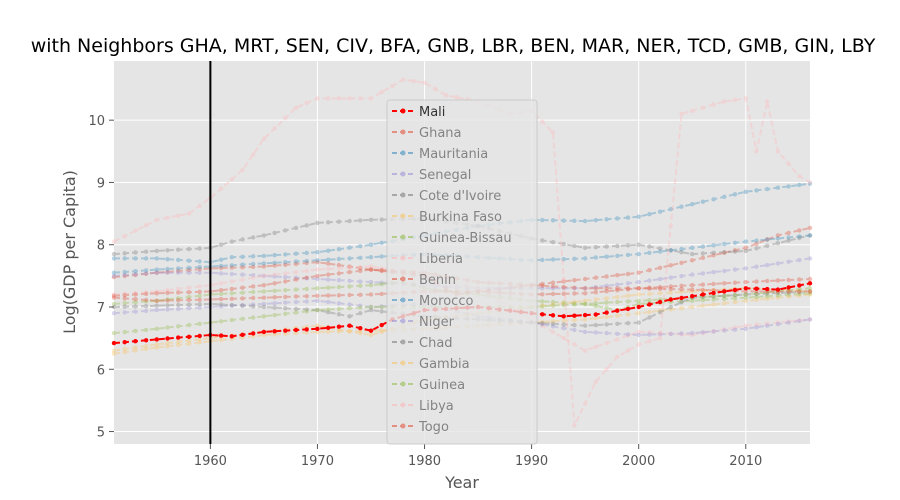 Image resolution: width=900 pixels, height=500 pixels. I want to click on series-line, so click(462, 290).